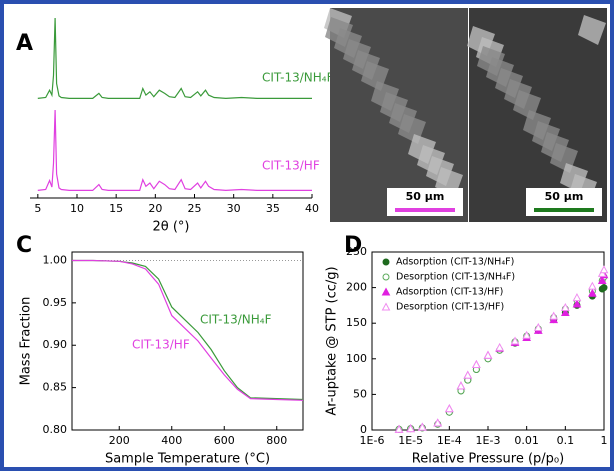  Describe the element at coordinates (455, 262) in the screenshot. I see `legend-label: Adsorption (CIT-13/NH₄F)` at that location.